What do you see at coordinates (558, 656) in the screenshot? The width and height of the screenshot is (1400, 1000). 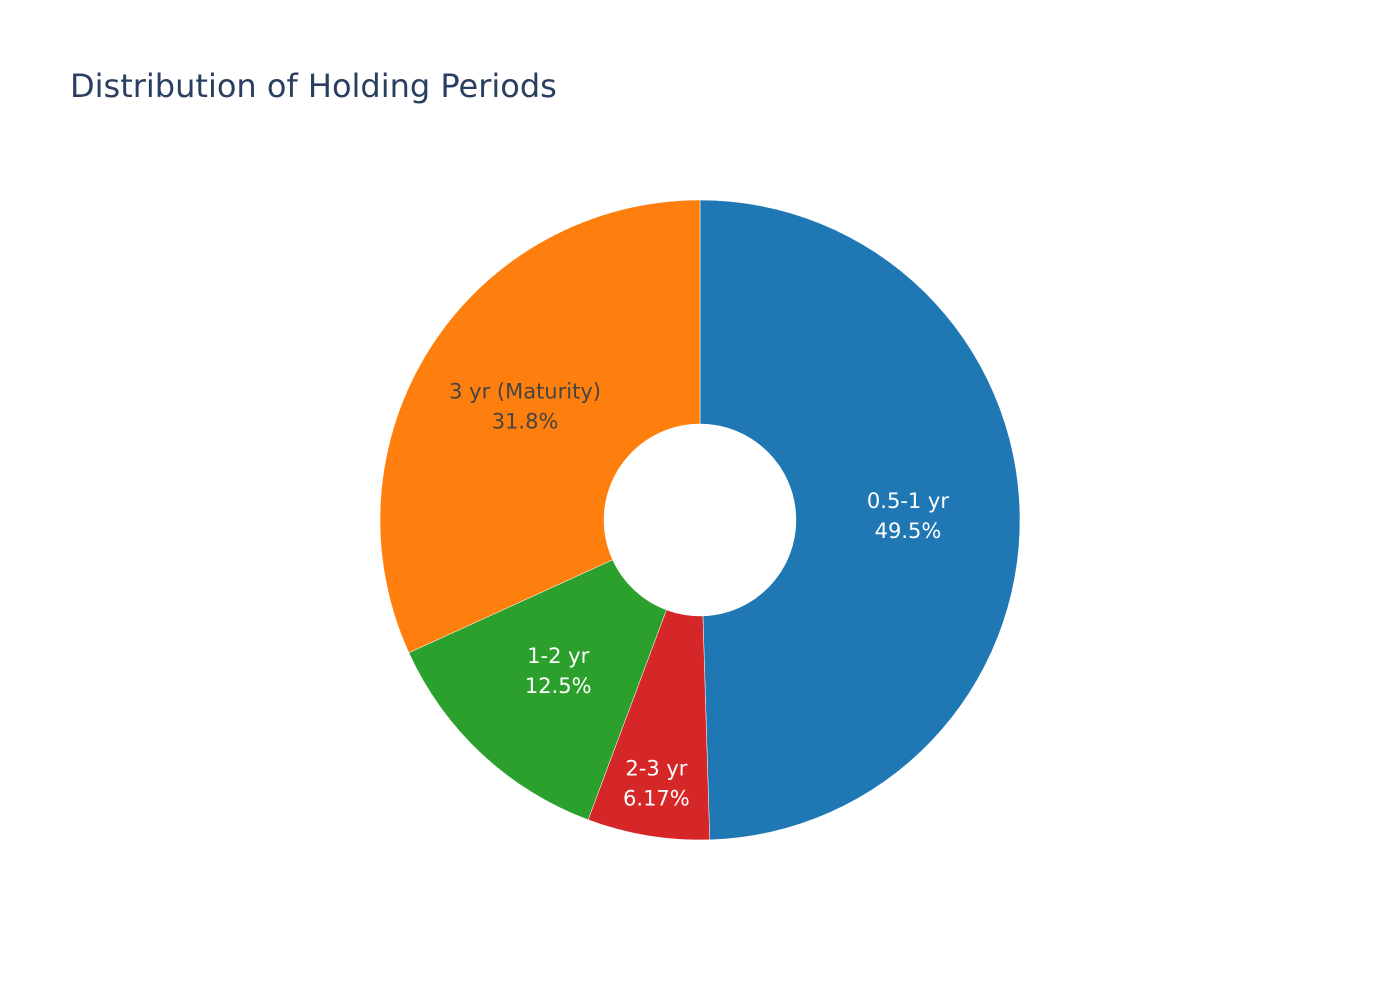 I see `slice-label: 1-2 yr` at bounding box center [558, 656].